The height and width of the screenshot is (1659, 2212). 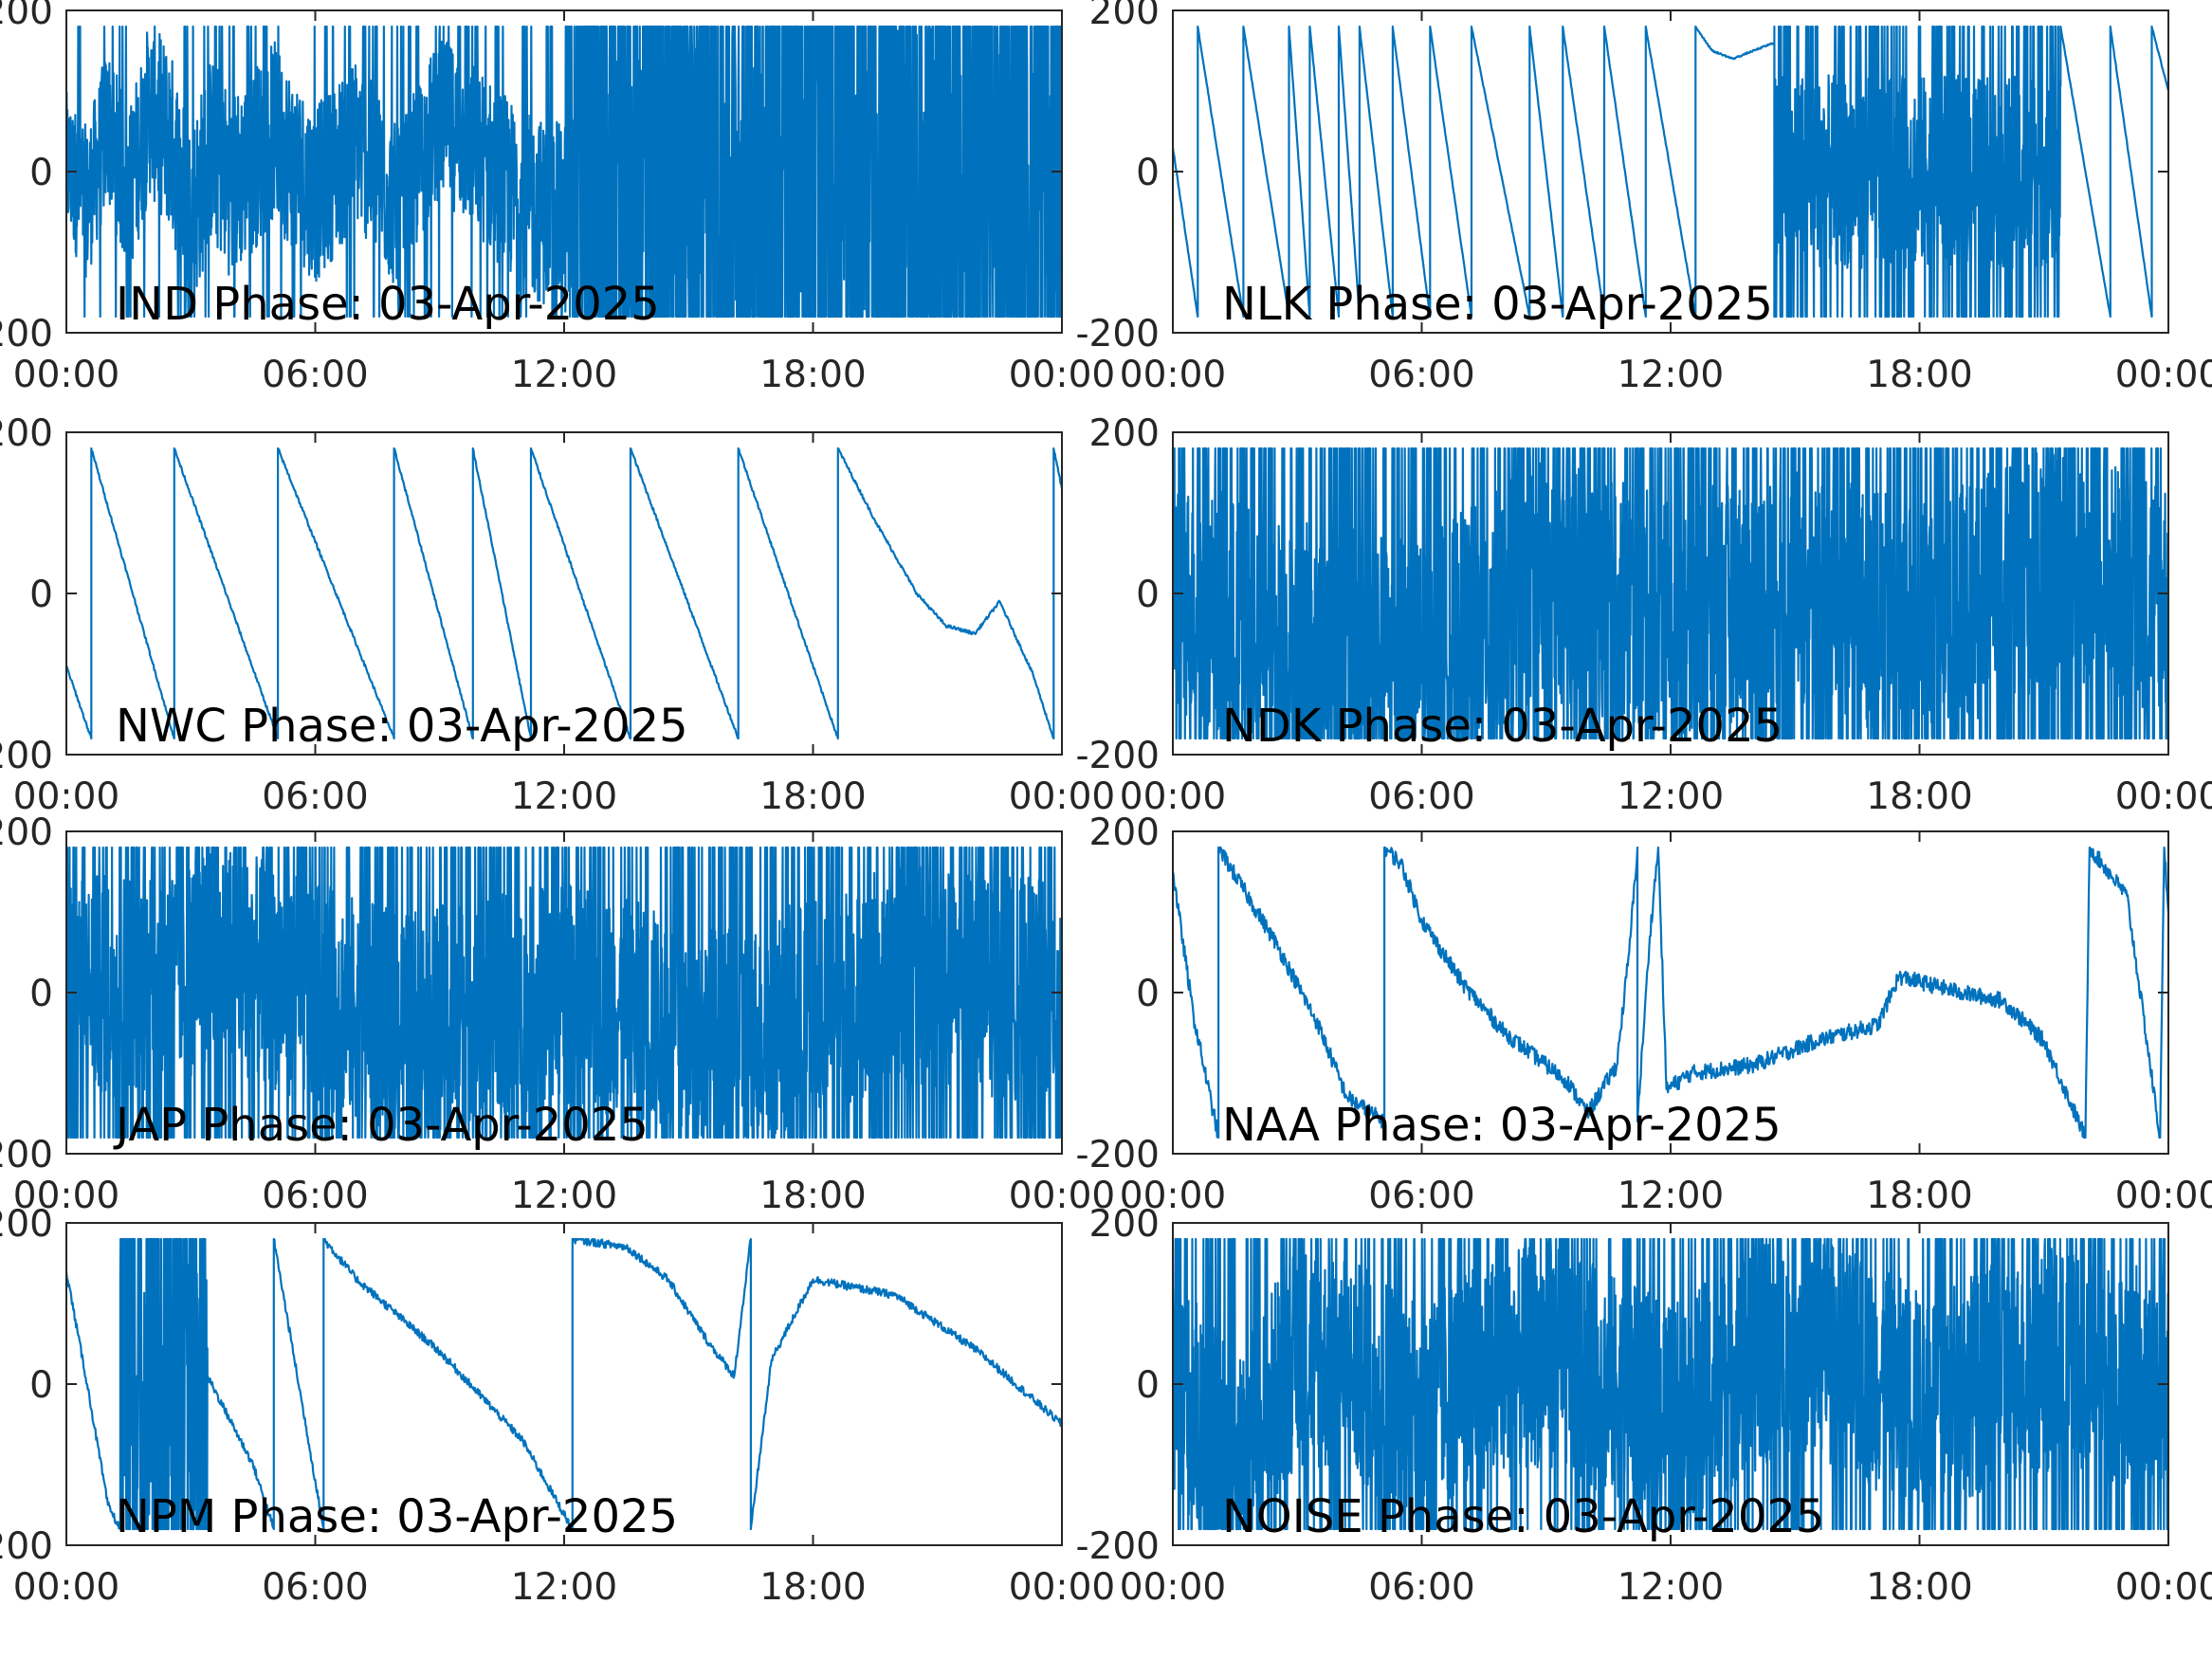 What do you see at coordinates (564, 593) in the screenshot?
I see `series-line-nwc` at bounding box center [564, 593].